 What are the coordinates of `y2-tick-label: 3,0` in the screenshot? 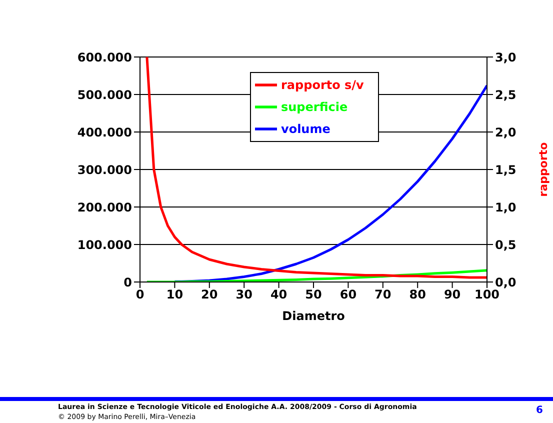 It's located at (505, 57).